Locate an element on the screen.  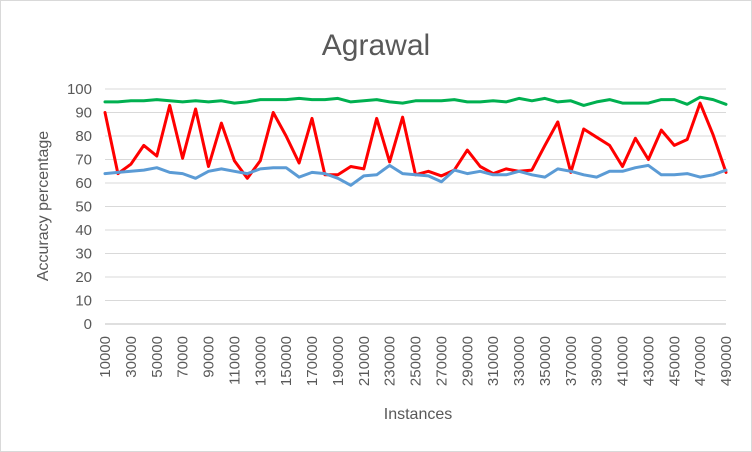
x-tick-label: 370000 is located at coordinates (571, 361).